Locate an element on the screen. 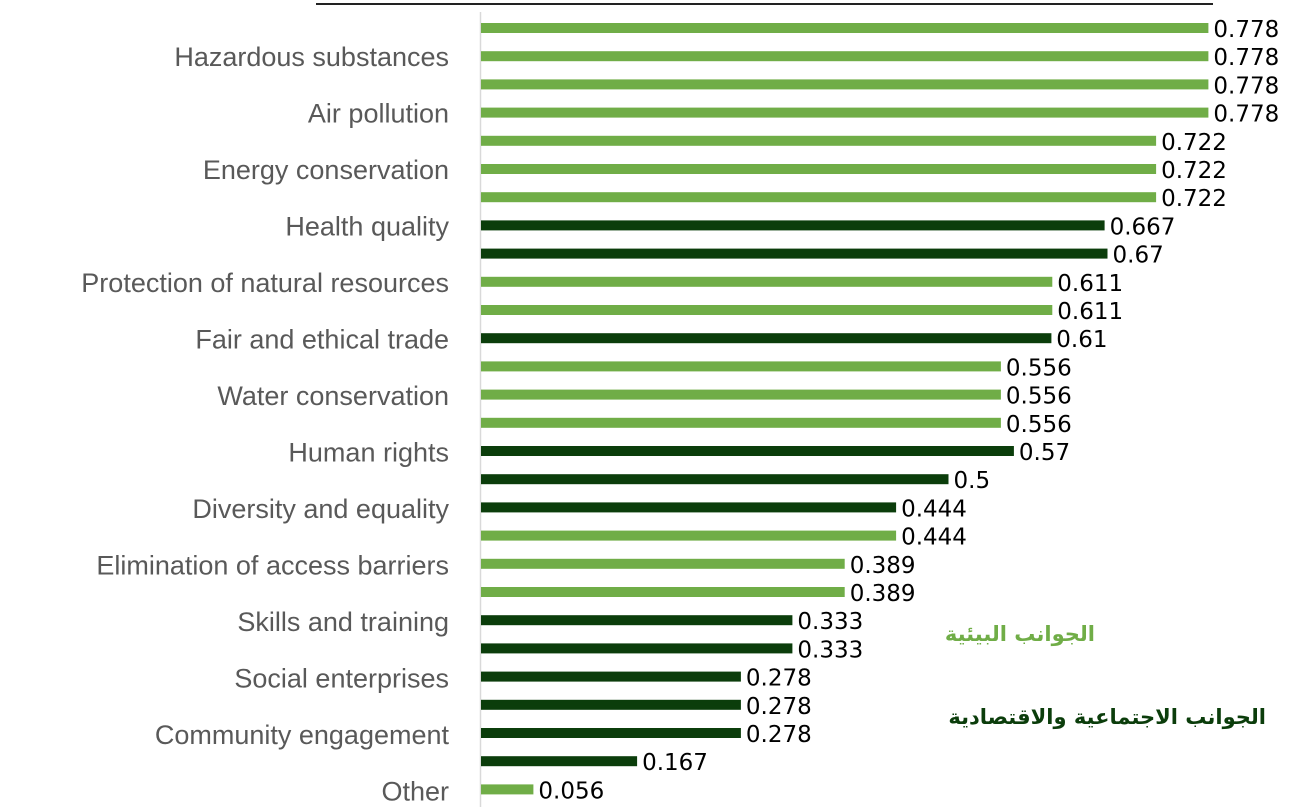 Image resolution: width=1299 pixels, height=812 pixels. value-label-20: 0.389 is located at coordinates (883, 566).